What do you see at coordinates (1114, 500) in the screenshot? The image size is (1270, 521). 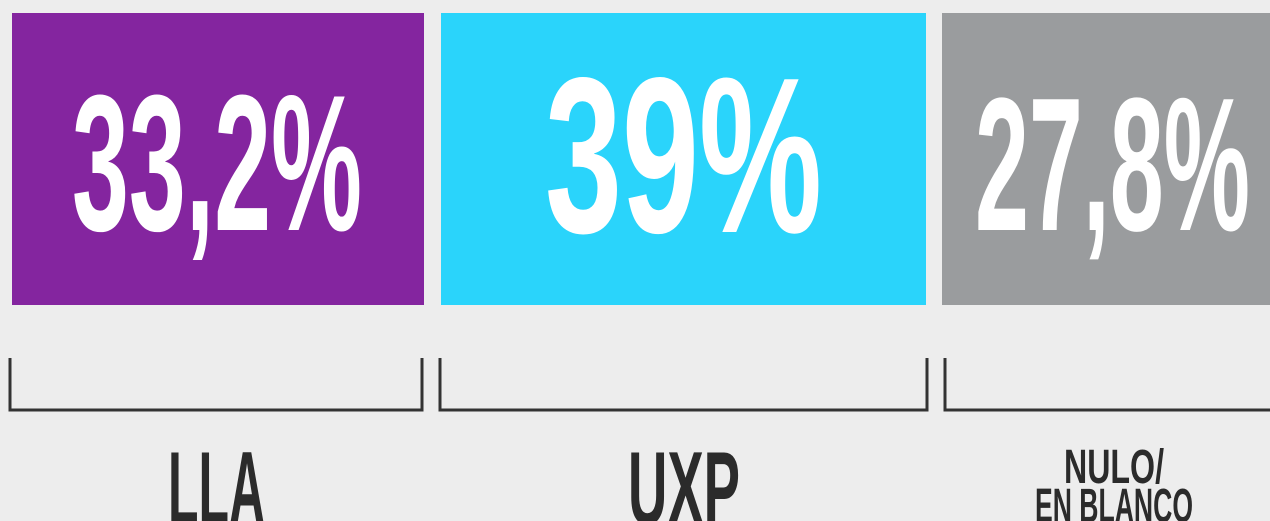 I see `party-label: EN BLANCO` at bounding box center [1114, 500].